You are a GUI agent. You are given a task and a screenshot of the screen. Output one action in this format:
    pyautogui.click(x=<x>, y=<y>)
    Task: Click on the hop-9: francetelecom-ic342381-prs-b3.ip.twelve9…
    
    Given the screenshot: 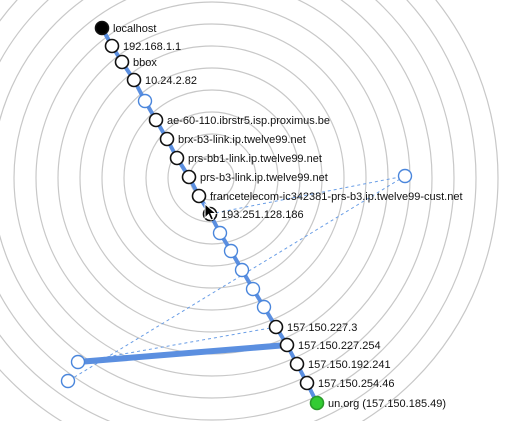 What is the action you would take?
    pyautogui.click(x=327, y=196)
    